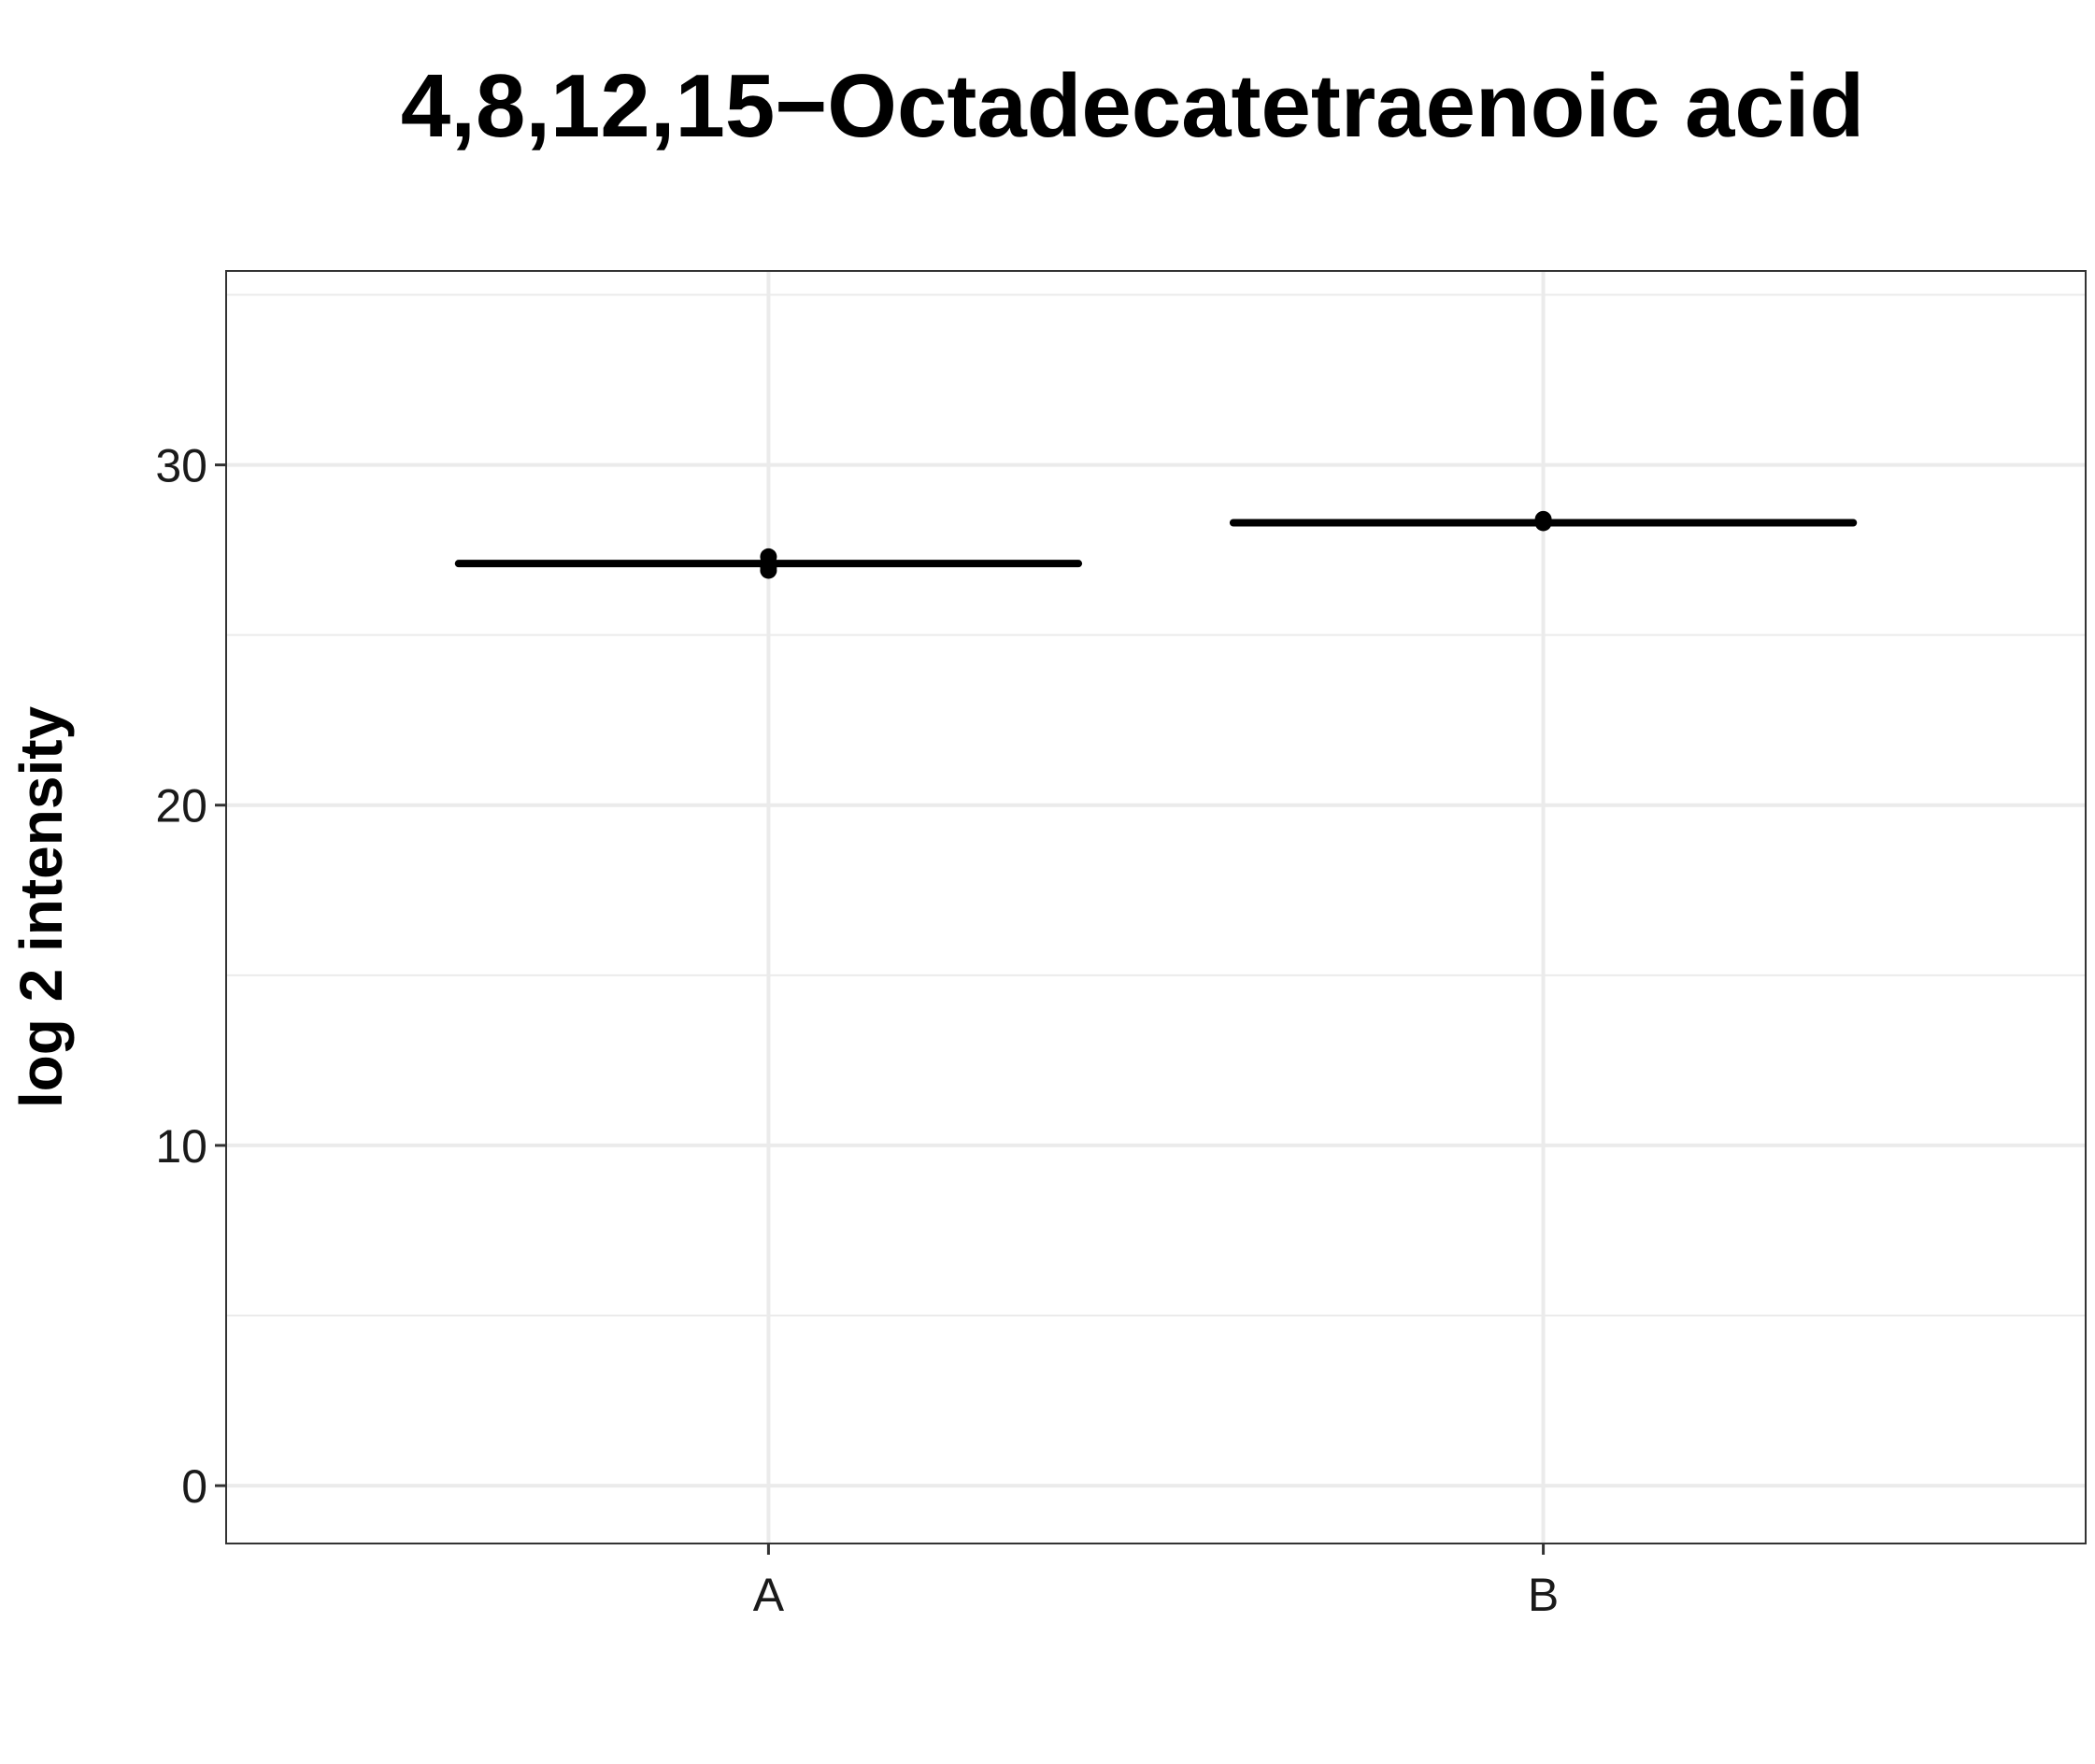 Image resolution: width=2095 pixels, height=1764 pixels. Describe the element at coordinates (768, 570) in the screenshot. I see `data-point-A` at that location.